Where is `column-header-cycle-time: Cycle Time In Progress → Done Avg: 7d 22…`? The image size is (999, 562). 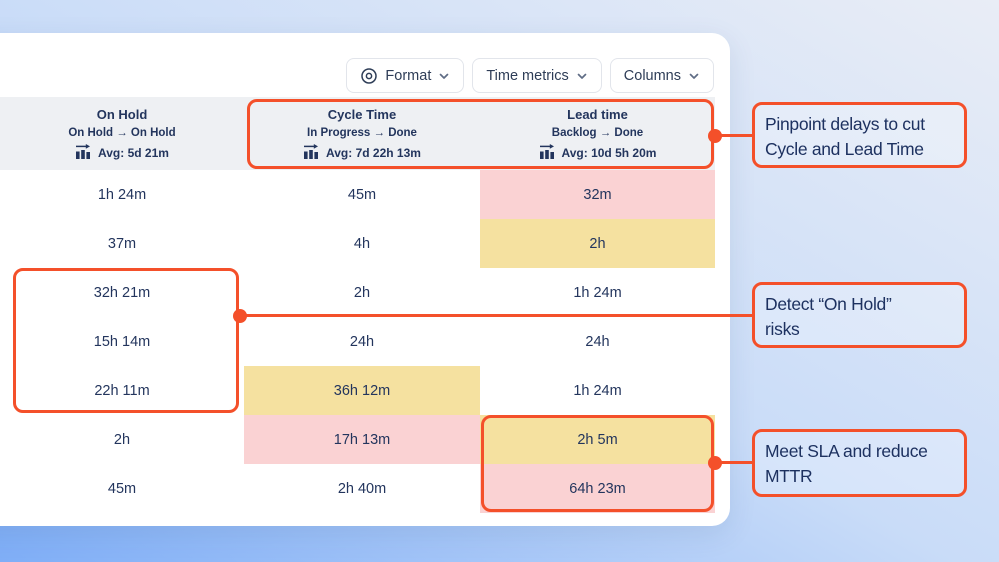
column-header-cycle-time: Cycle Time In Progress → Done Avg: 7d 22… is located at coordinates (362, 133).